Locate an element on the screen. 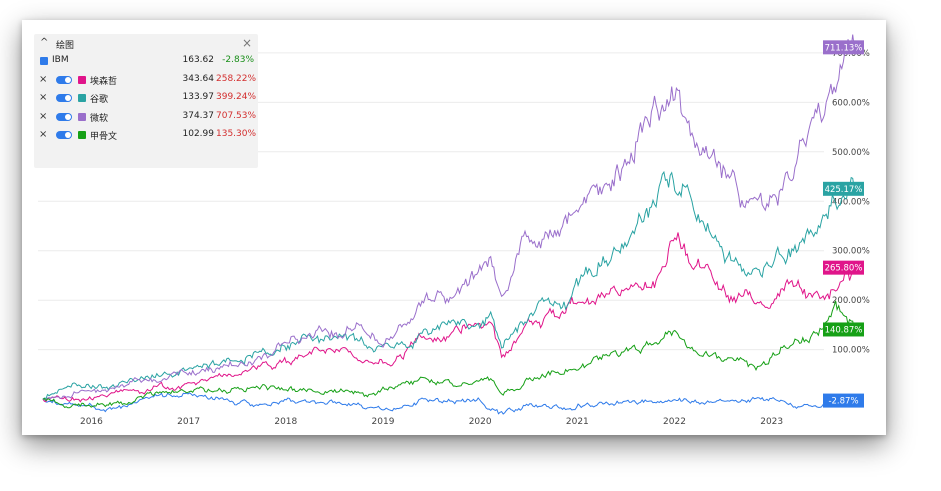 This screenshot has height=491, width=941. series-value: 374.37 is located at coordinates (198, 115).